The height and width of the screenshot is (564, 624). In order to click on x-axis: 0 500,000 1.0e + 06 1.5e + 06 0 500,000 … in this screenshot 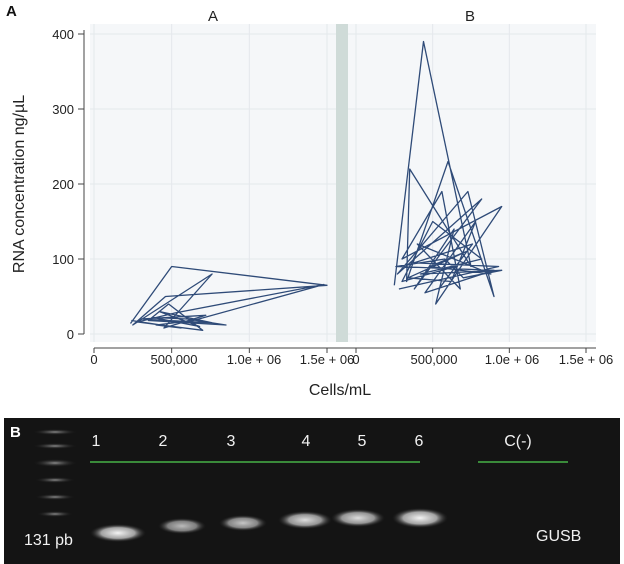, I will do `click(352, 373)`.